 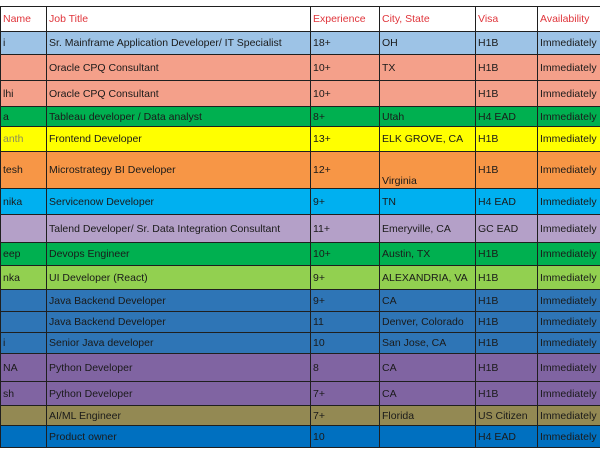 I want to click on cell-city-state: TN, so click(x=427, y=201).